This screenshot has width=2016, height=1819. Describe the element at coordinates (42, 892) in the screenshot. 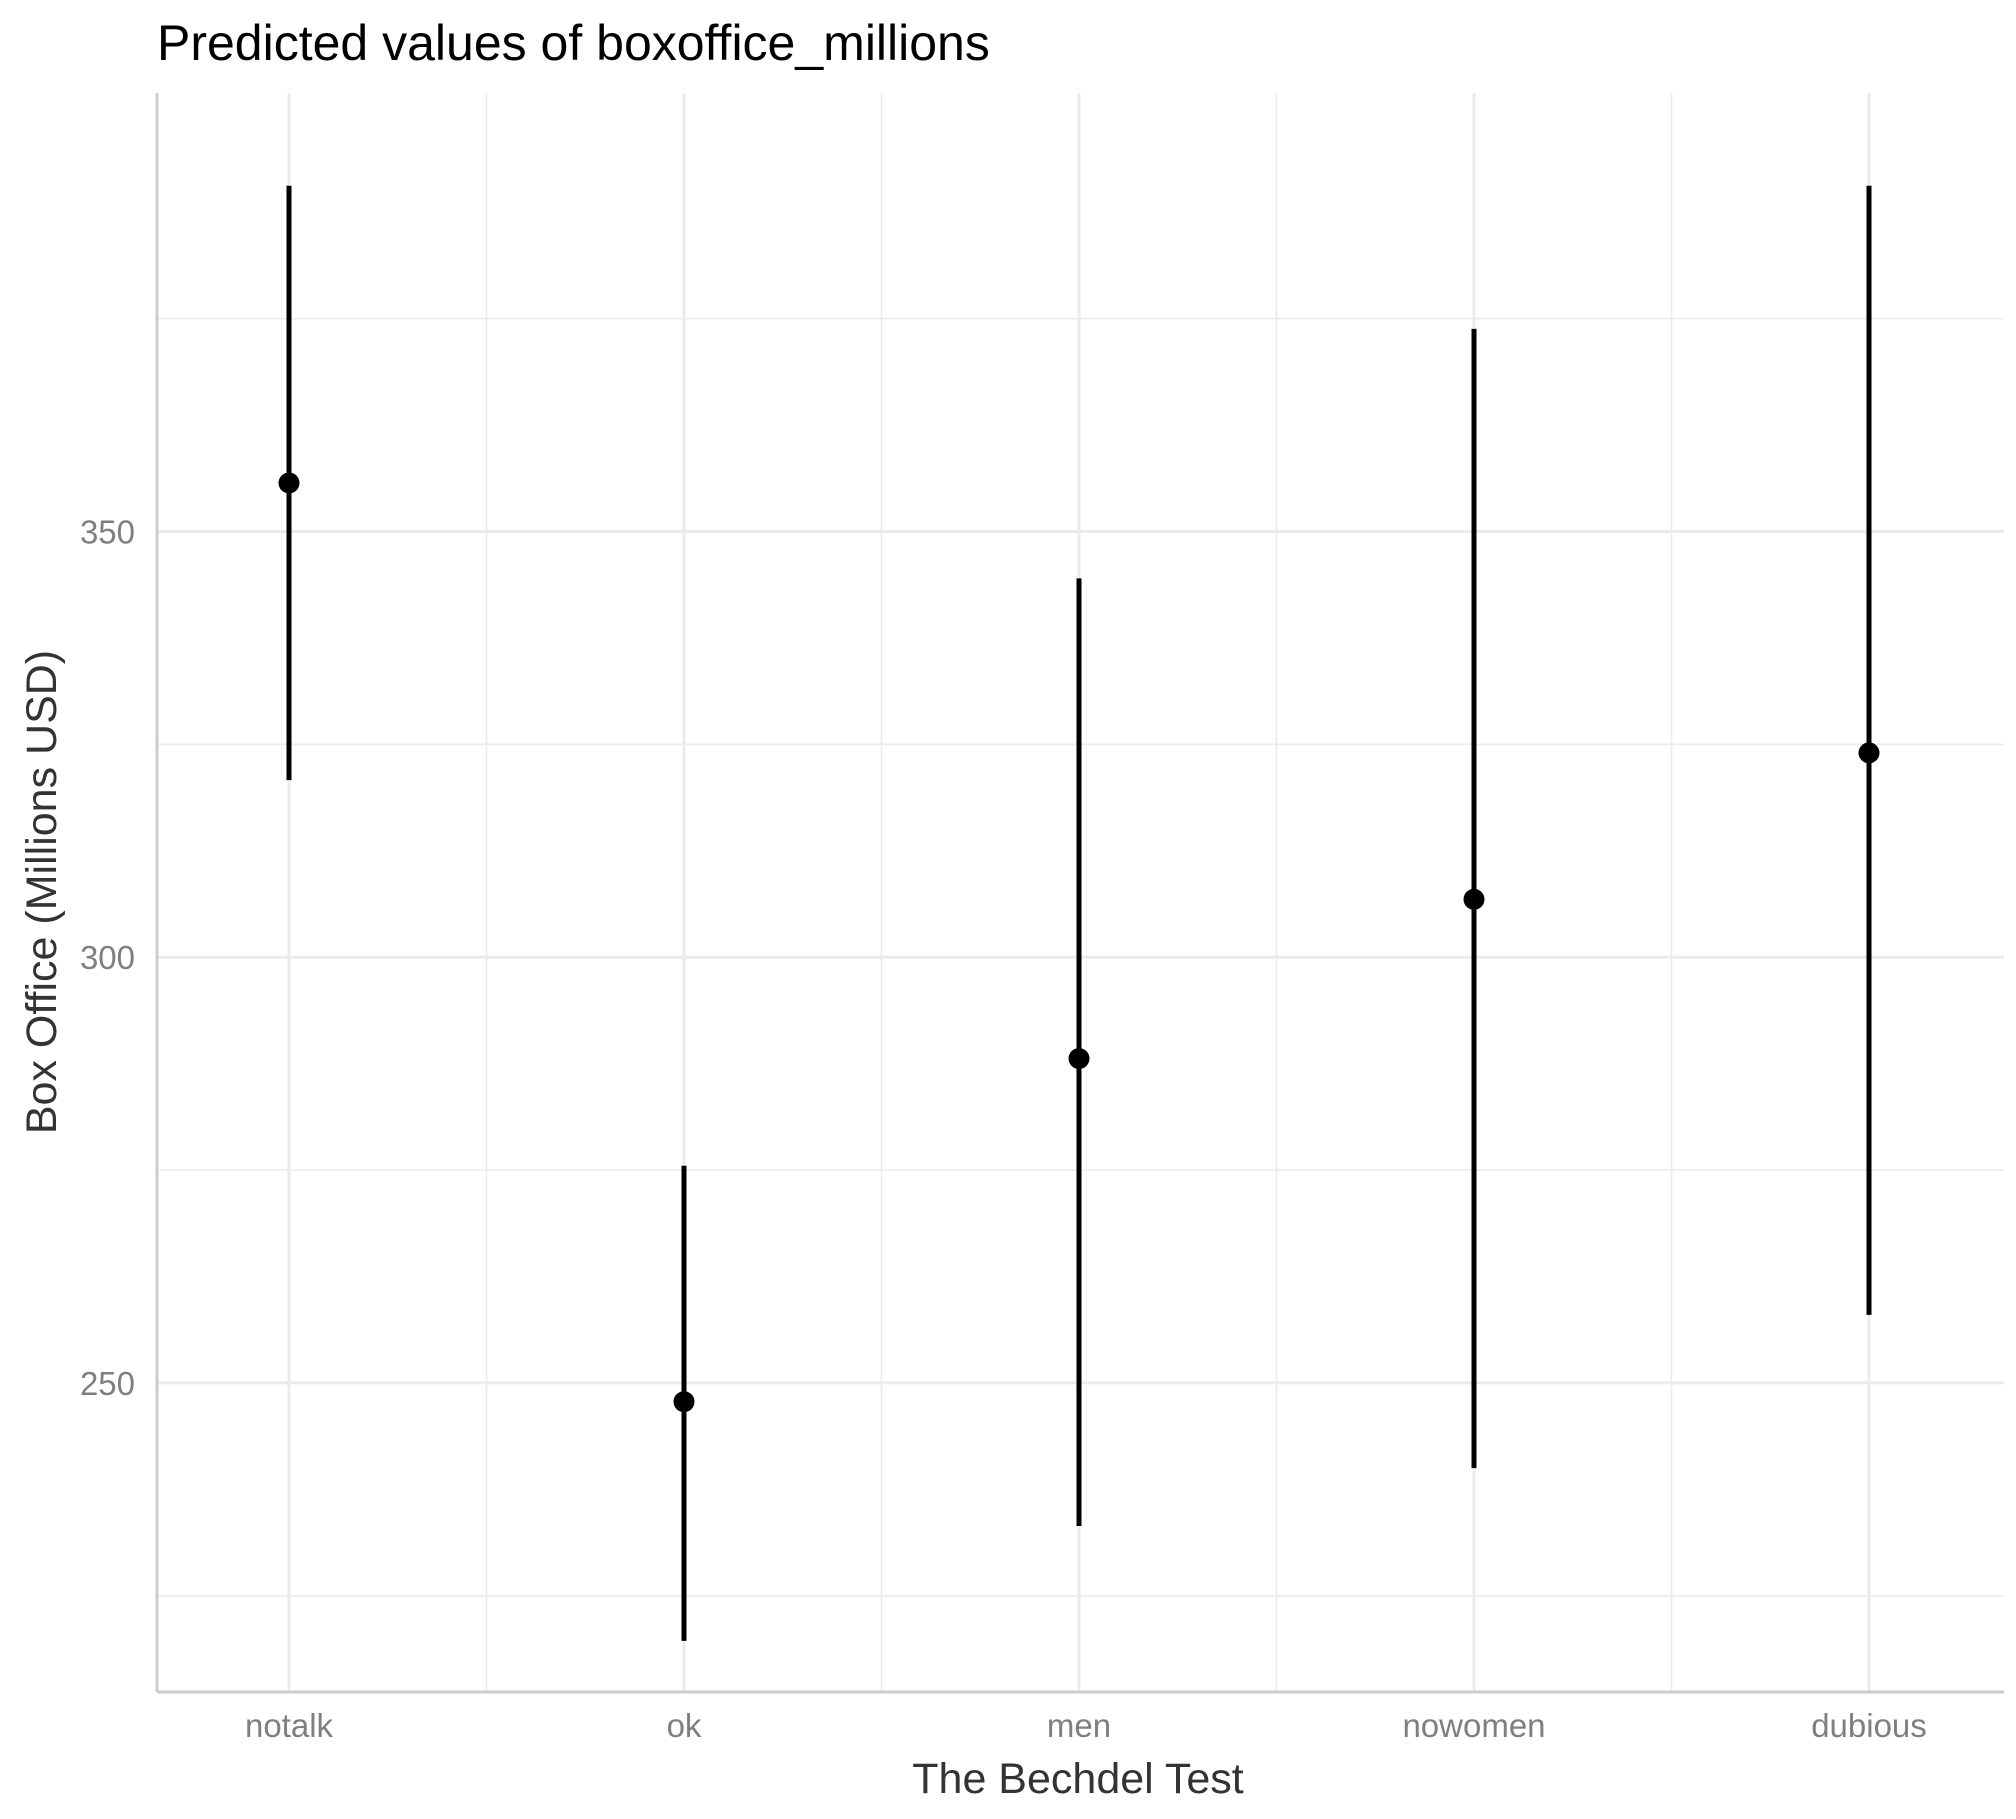

I see `y-axis-title: Box Office (Millions USD)` at that location.